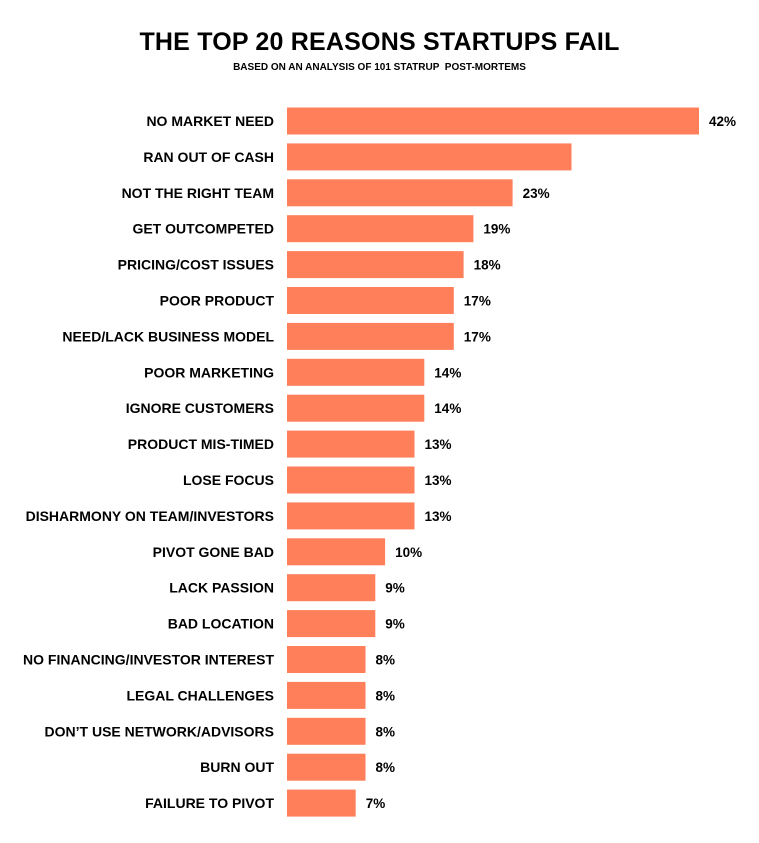 The height and width of the screenshot is (843, 759). I want to click on category-label: FAILURE TO PIVOT, so click(209, 803).